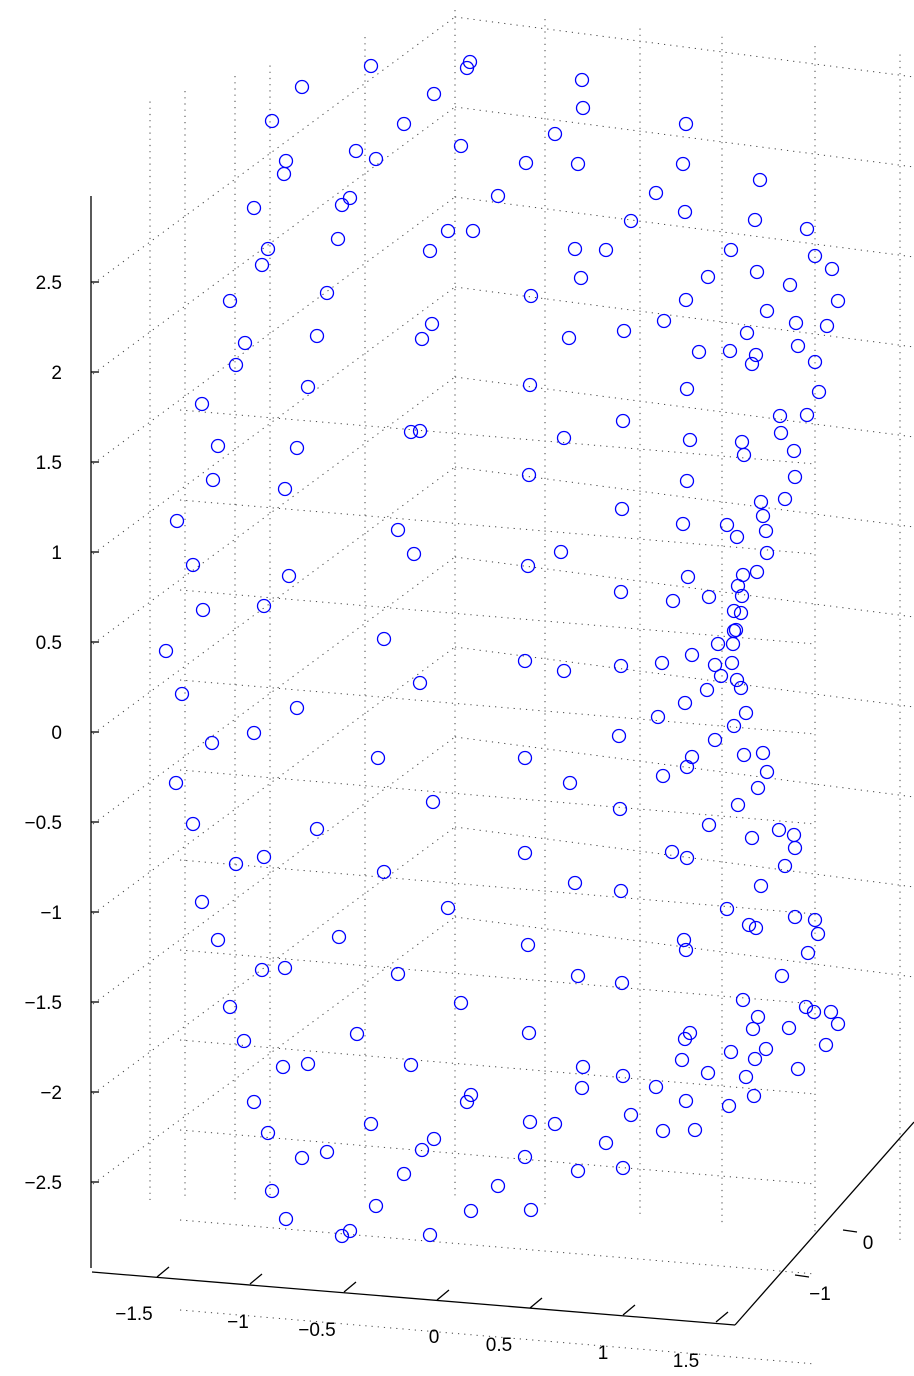  I want to click on z-tick-label: −2, so click(51, 1093).